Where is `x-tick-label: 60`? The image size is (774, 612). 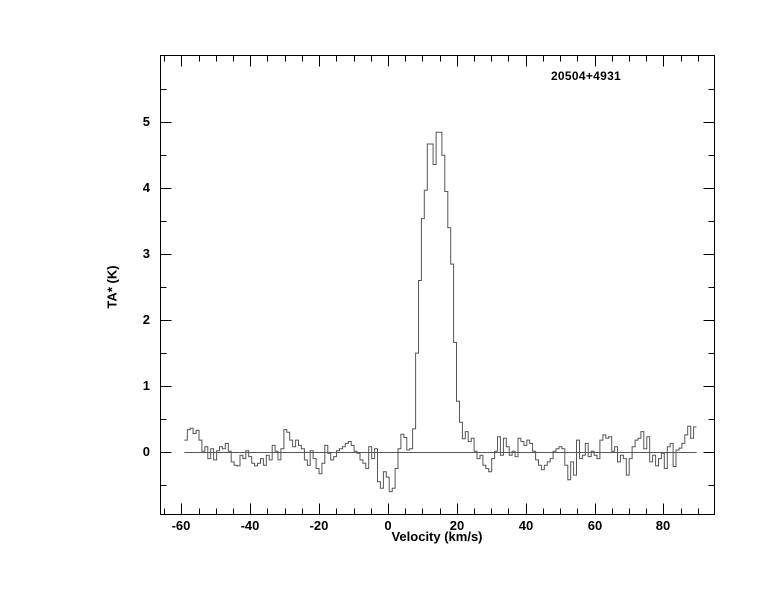
x-tick-label: 60 is located at coordinates (595, 525).